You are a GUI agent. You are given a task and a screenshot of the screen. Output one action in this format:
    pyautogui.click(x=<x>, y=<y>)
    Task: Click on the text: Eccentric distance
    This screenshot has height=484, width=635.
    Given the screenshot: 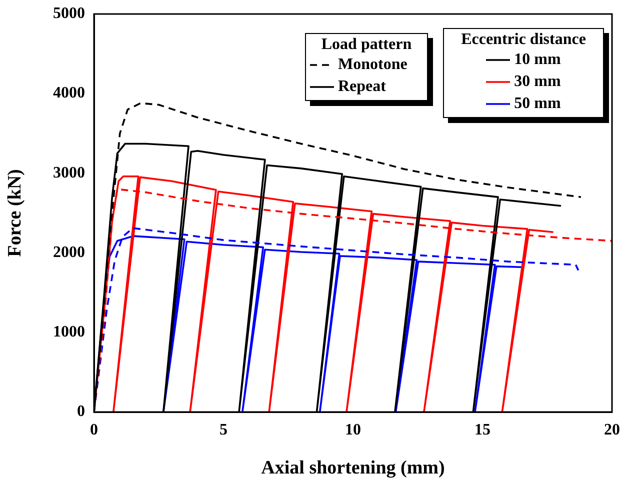 What is the action you would take?
    pyautogui.click(x=523, y=39)
    